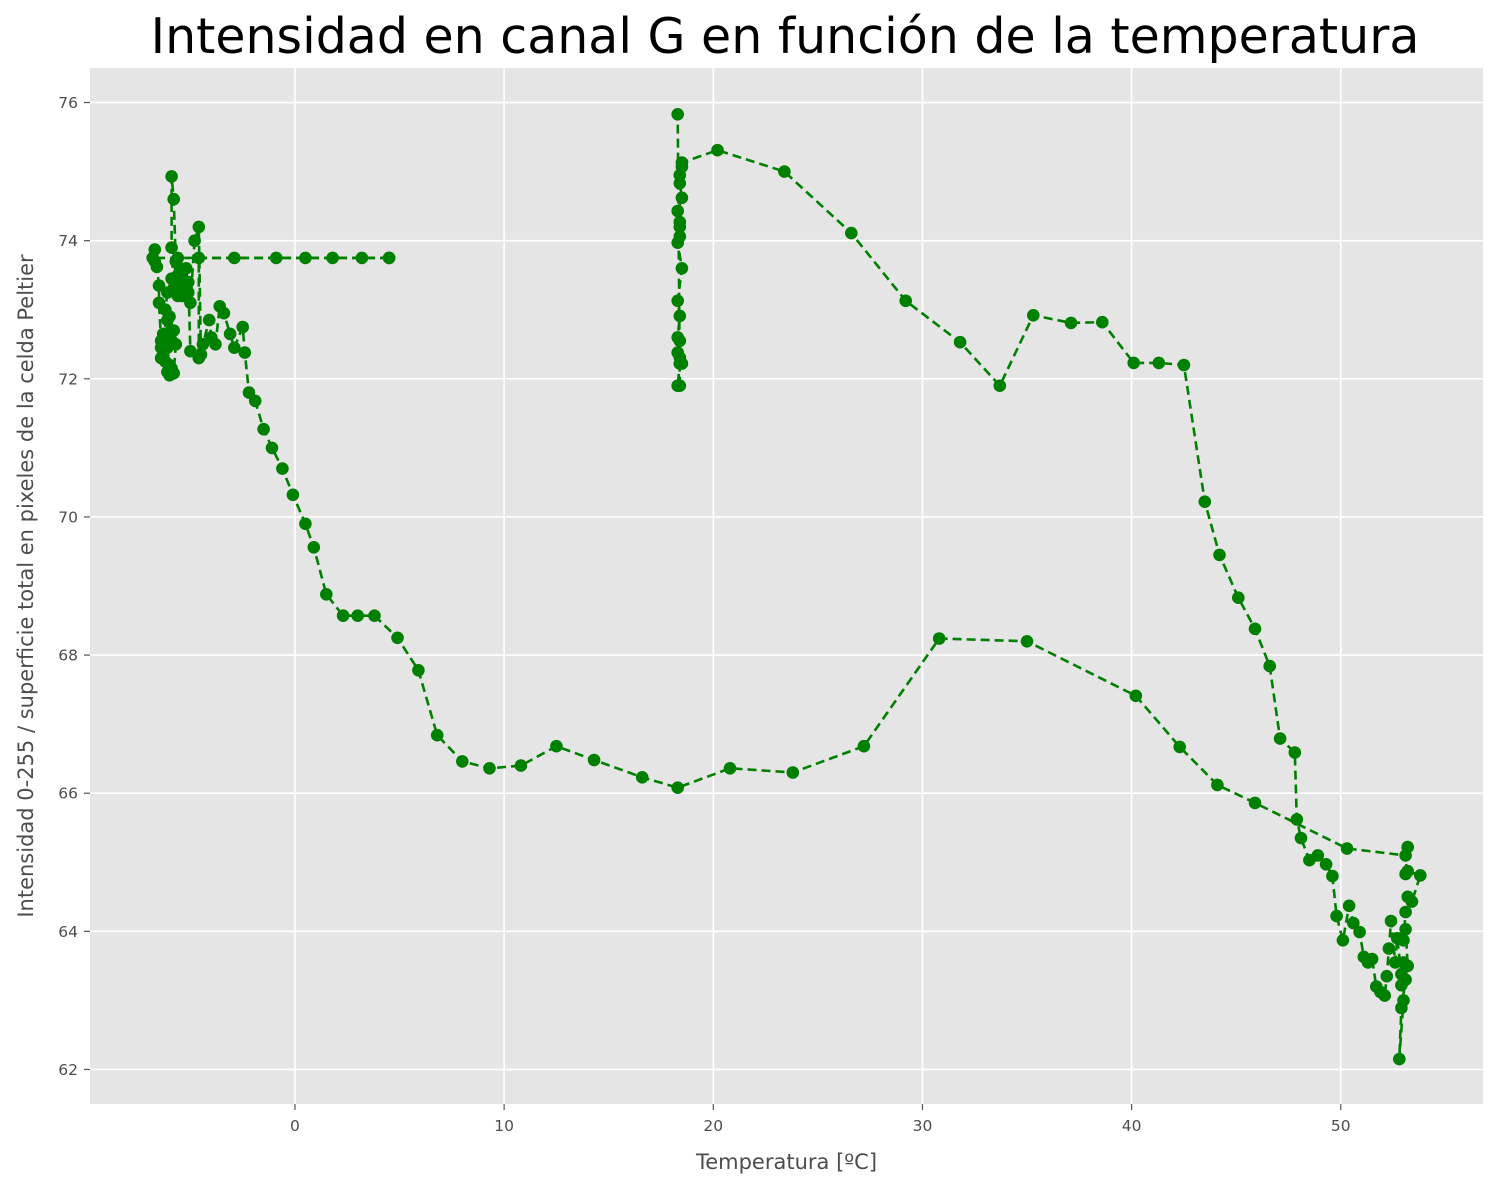 Image resolution: width=1498 pixels, height=1188 pixels. I want to click on x-tick-label: 0, so click(295, 1126).